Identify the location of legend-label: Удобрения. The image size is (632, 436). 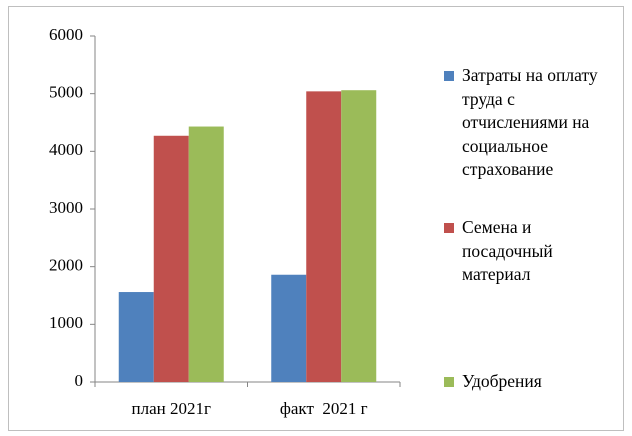
(502, 381).